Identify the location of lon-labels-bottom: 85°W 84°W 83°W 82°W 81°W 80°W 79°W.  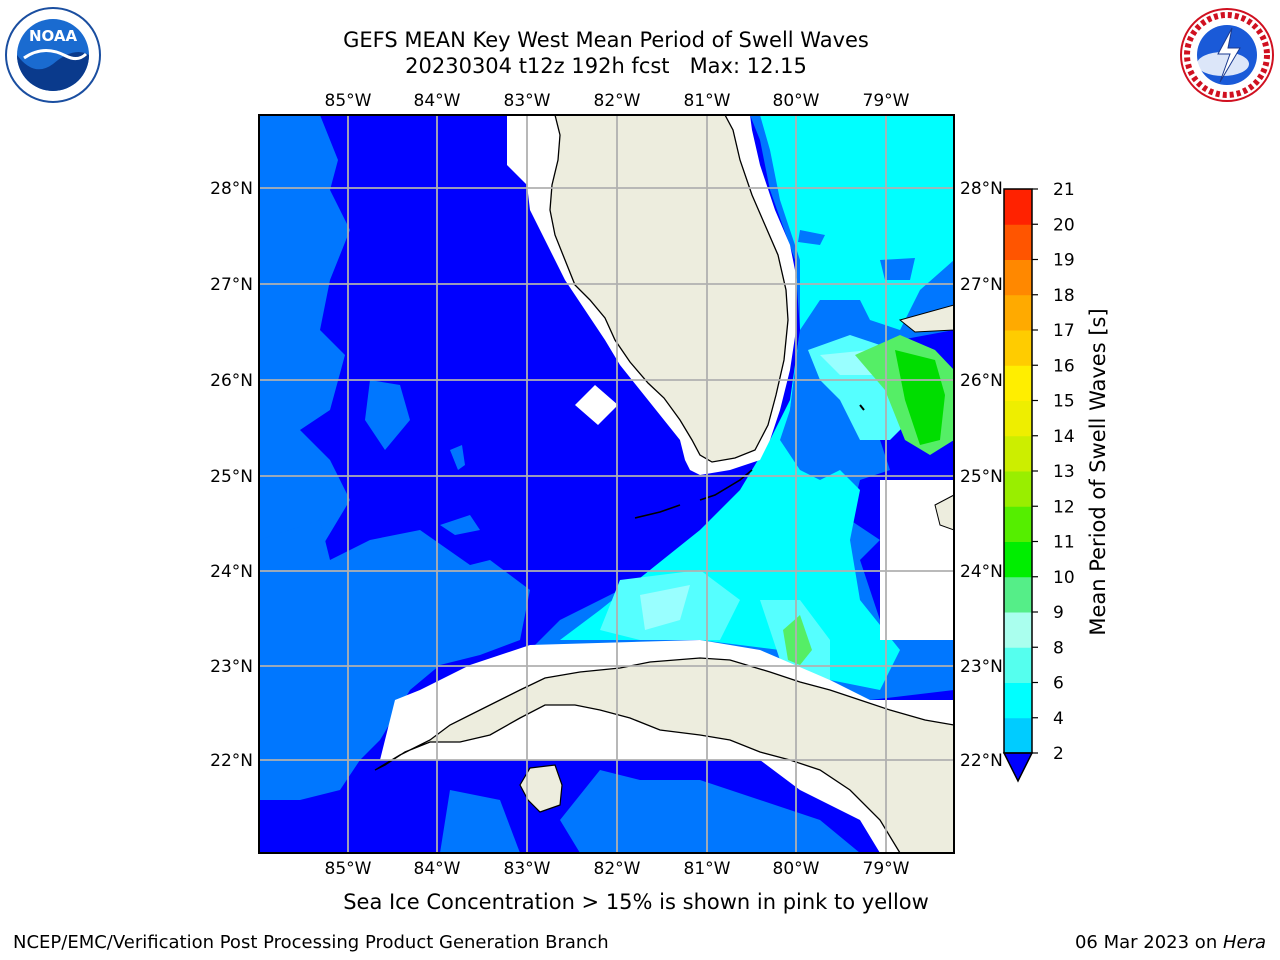
(617, 869).